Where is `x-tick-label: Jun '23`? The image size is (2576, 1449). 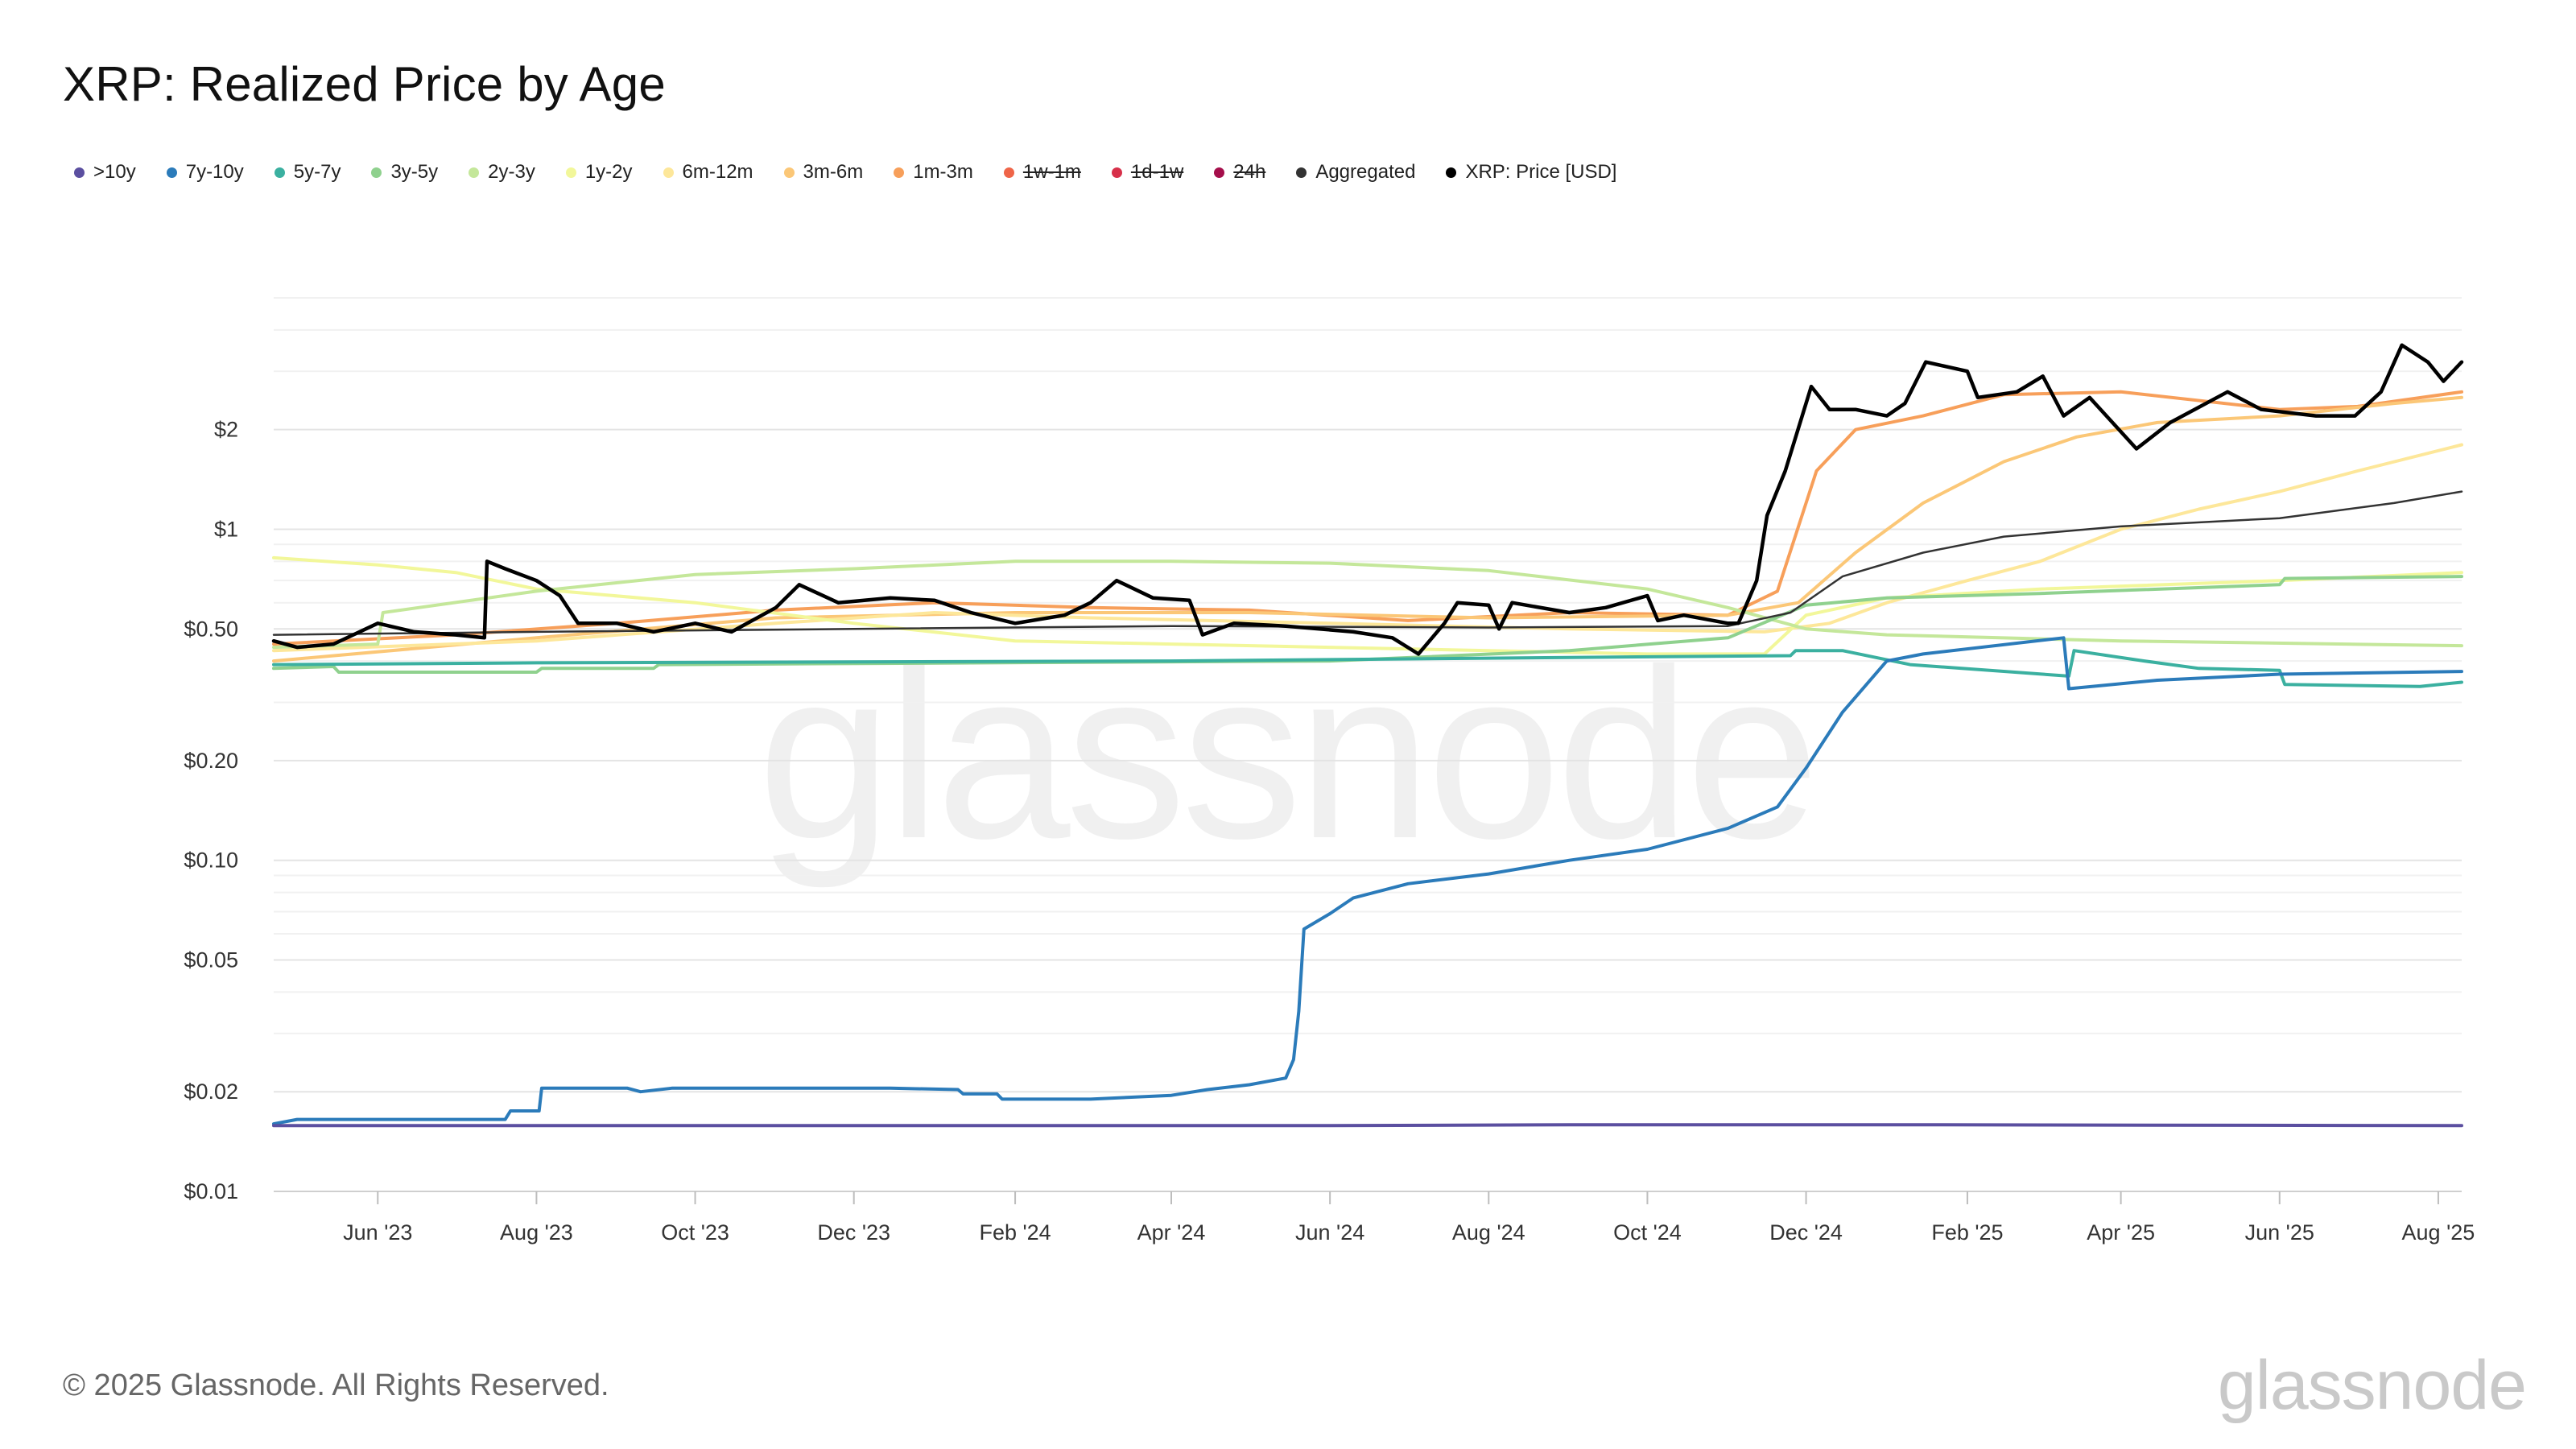
x-tick-label: Jun '23 is located at coordinates (377, 1232).